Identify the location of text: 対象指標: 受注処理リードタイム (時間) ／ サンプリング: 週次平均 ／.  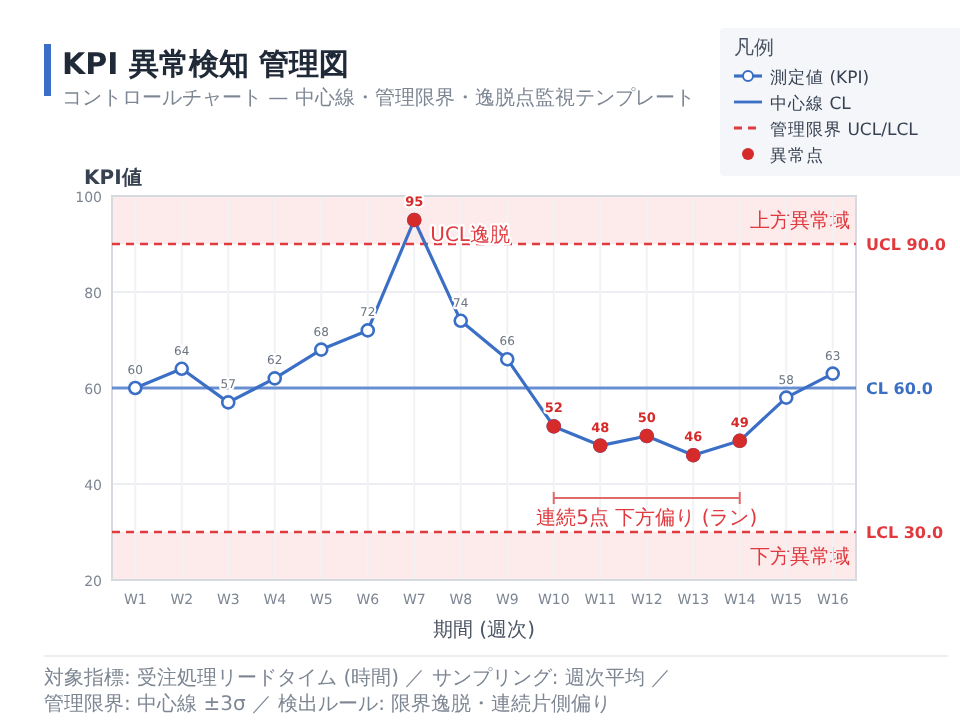
(358, 678).